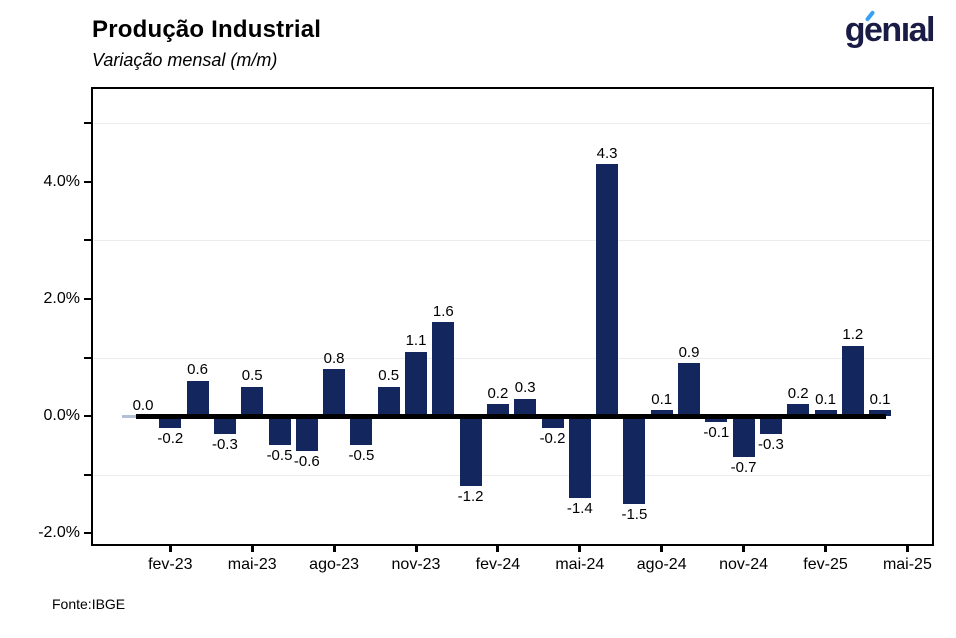  What do you see at coordinates (498, 564) in the screenshot?
I see `x-axis-label: fev-24` at bounding box center [498, 564].